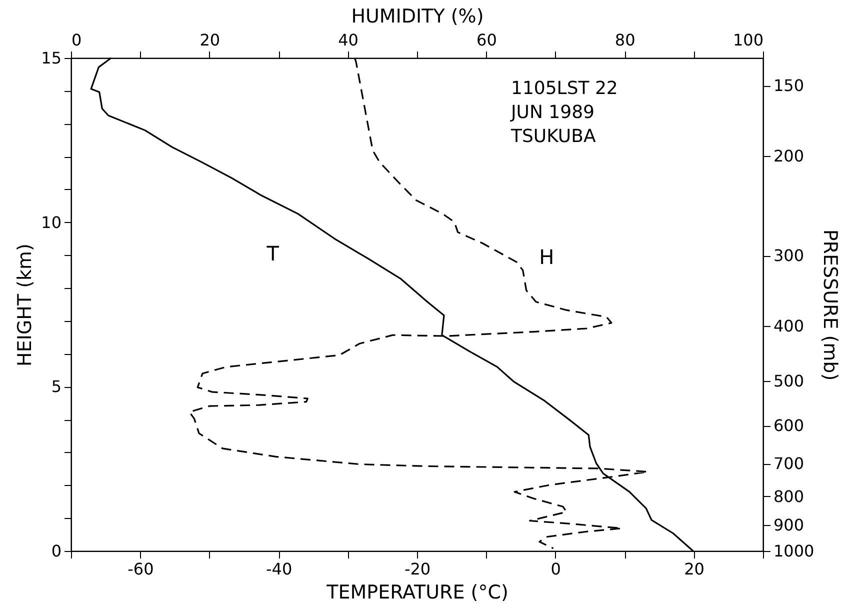  Describe the element at coordinates (625, 40) in the screenshot. I see `x2-tick-label: 80` at that location.